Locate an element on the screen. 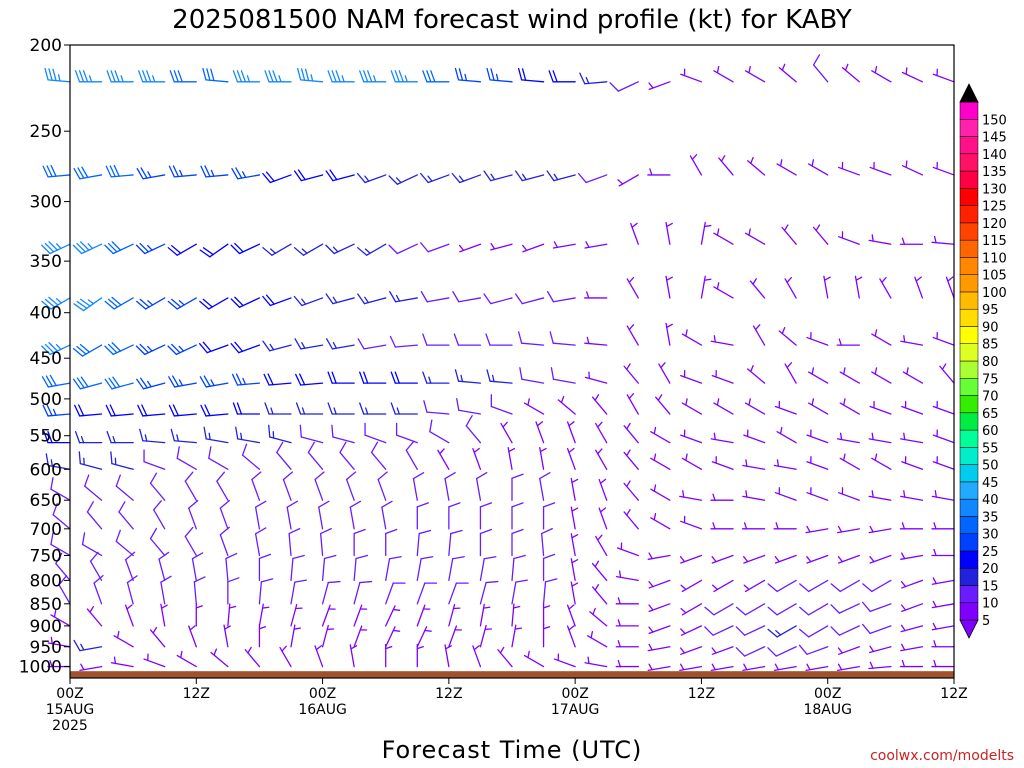 The width and height of the screenshot is (1024, 768). colorbar-label: 65 is located at coordinates (990, 414).